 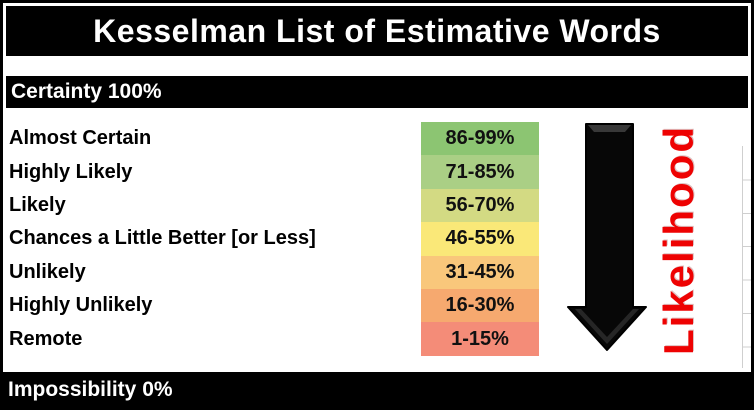 What do you see at coordinates (480, 139) in the screenshot?
I see `probability-range-cell: 86-99%` at bounding box center [480, 139].